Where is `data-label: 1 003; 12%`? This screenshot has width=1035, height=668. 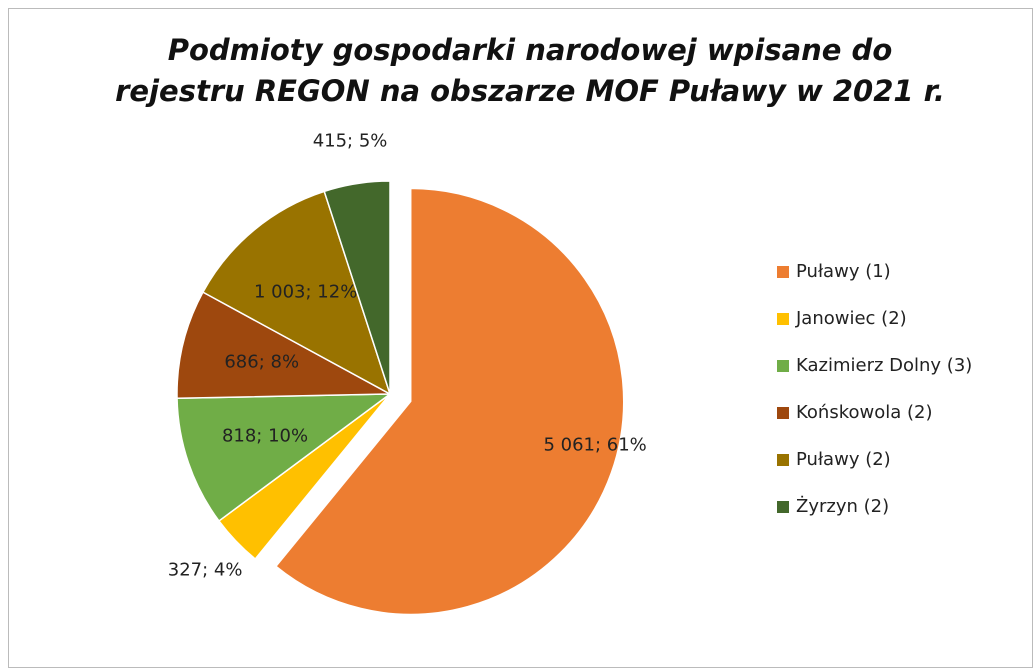 data-label: 1 003; 12% is located at coordinates (305, 291).